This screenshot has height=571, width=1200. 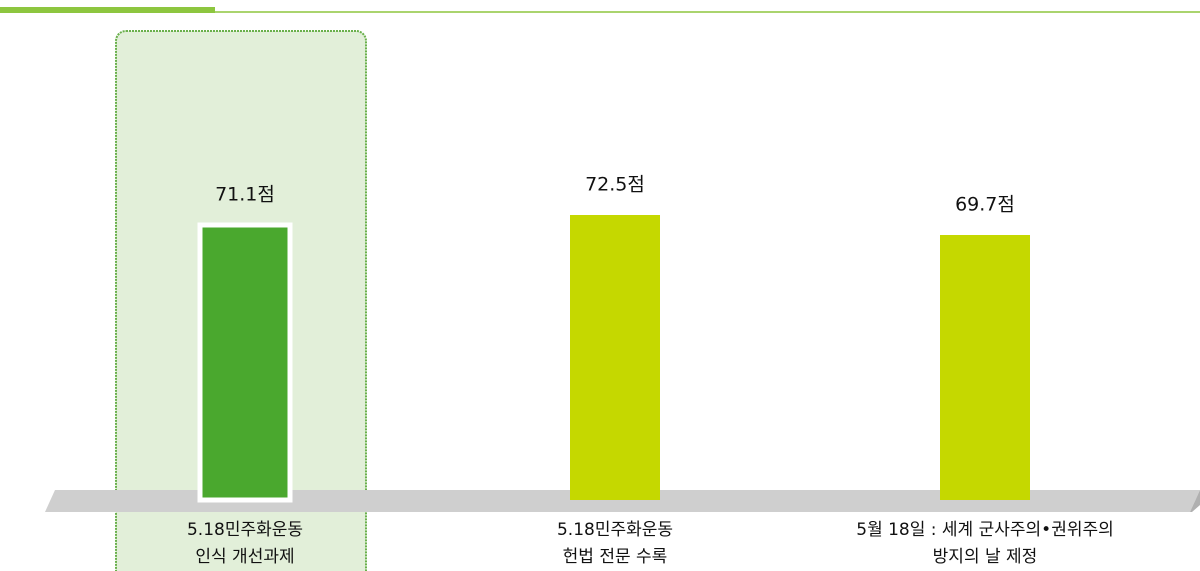 What do you see at coordinates (245, 543) in the screenshot?
I see `category-label: 5.18민주화운동 인식 개선과제` at bounding box center [245, 543].